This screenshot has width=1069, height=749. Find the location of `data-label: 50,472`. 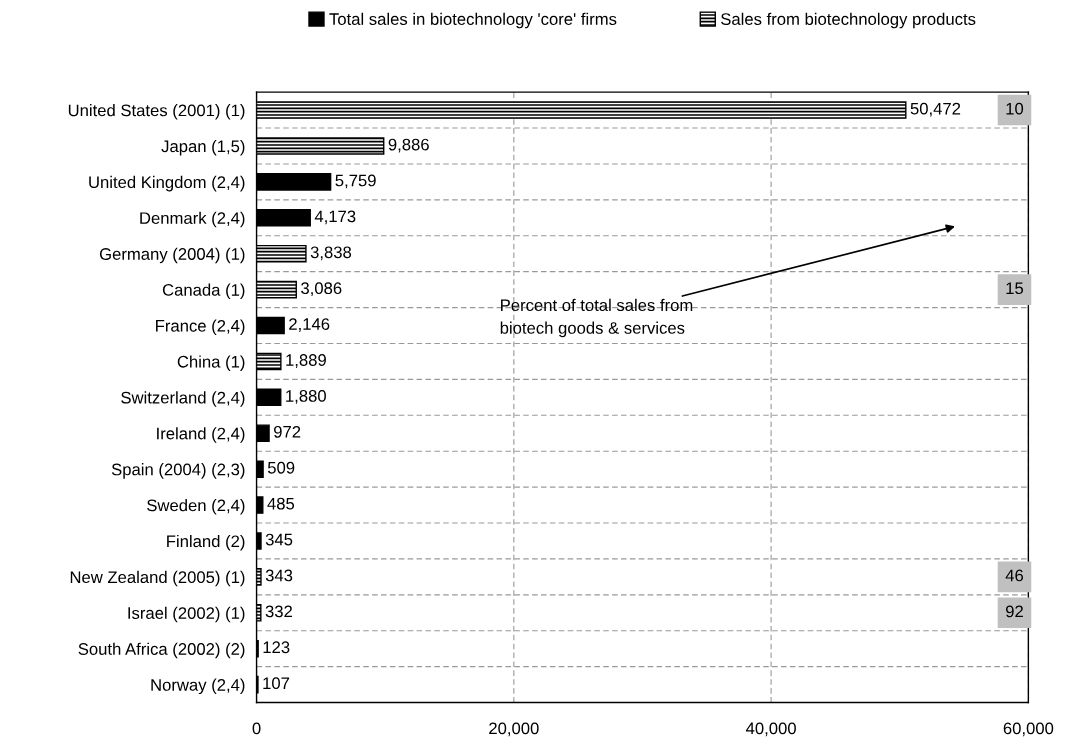

data-label: 50,472 is located at coordinates (935, 109).